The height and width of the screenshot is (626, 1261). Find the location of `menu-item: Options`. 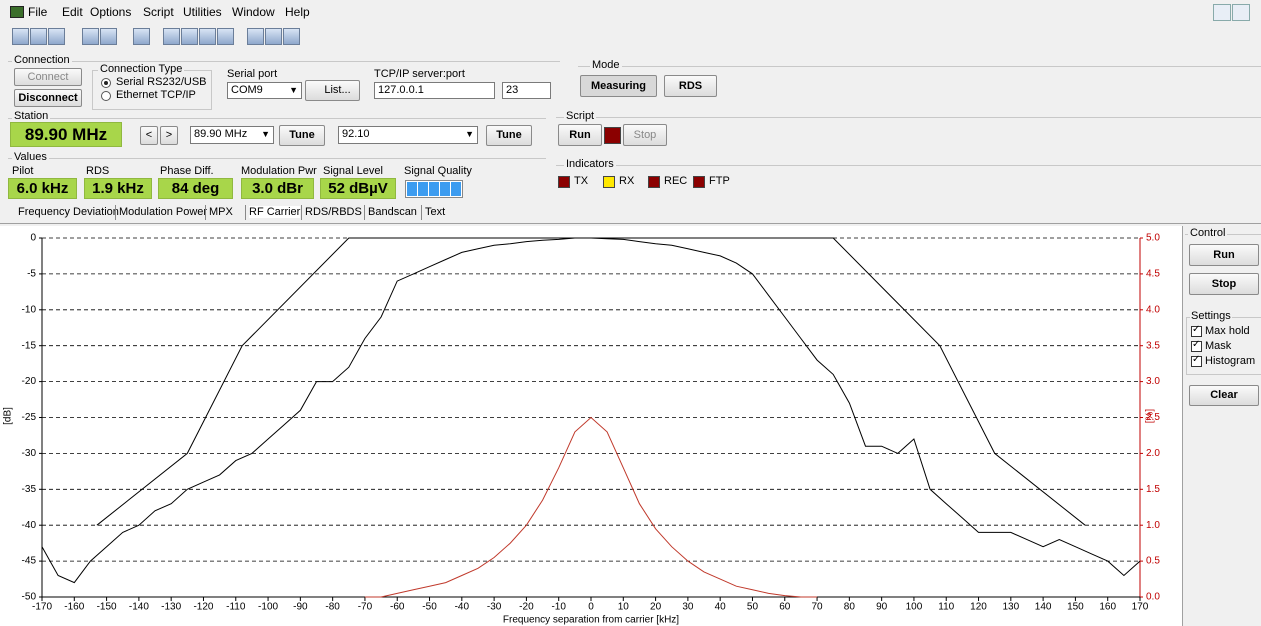

menu-item: Options is located at coordinates (111, 12).